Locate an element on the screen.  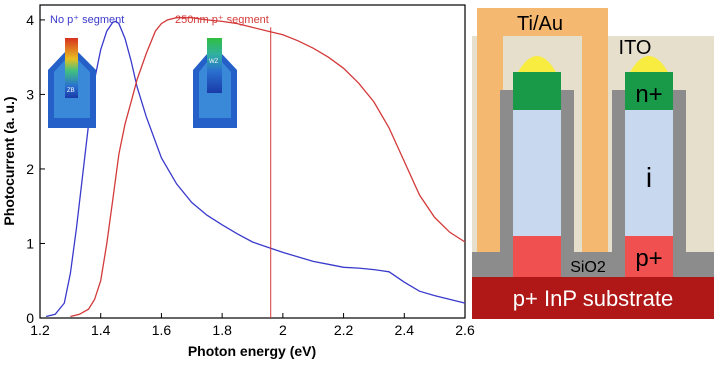
inset-wz-nanowire: WZ is located at coordinates (215, 83).